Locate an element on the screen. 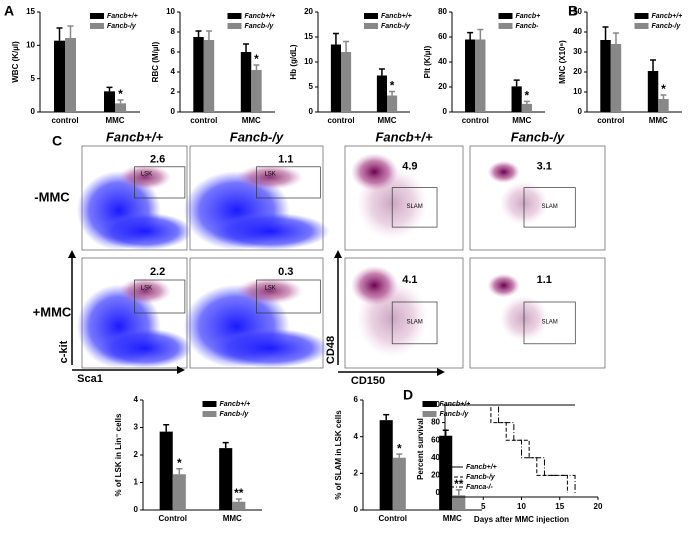 Image resolution: width=700 pixels, height=537 pixels. y-axis-label: % of SLAM in LSK cells is located at coordinates (338, 455).